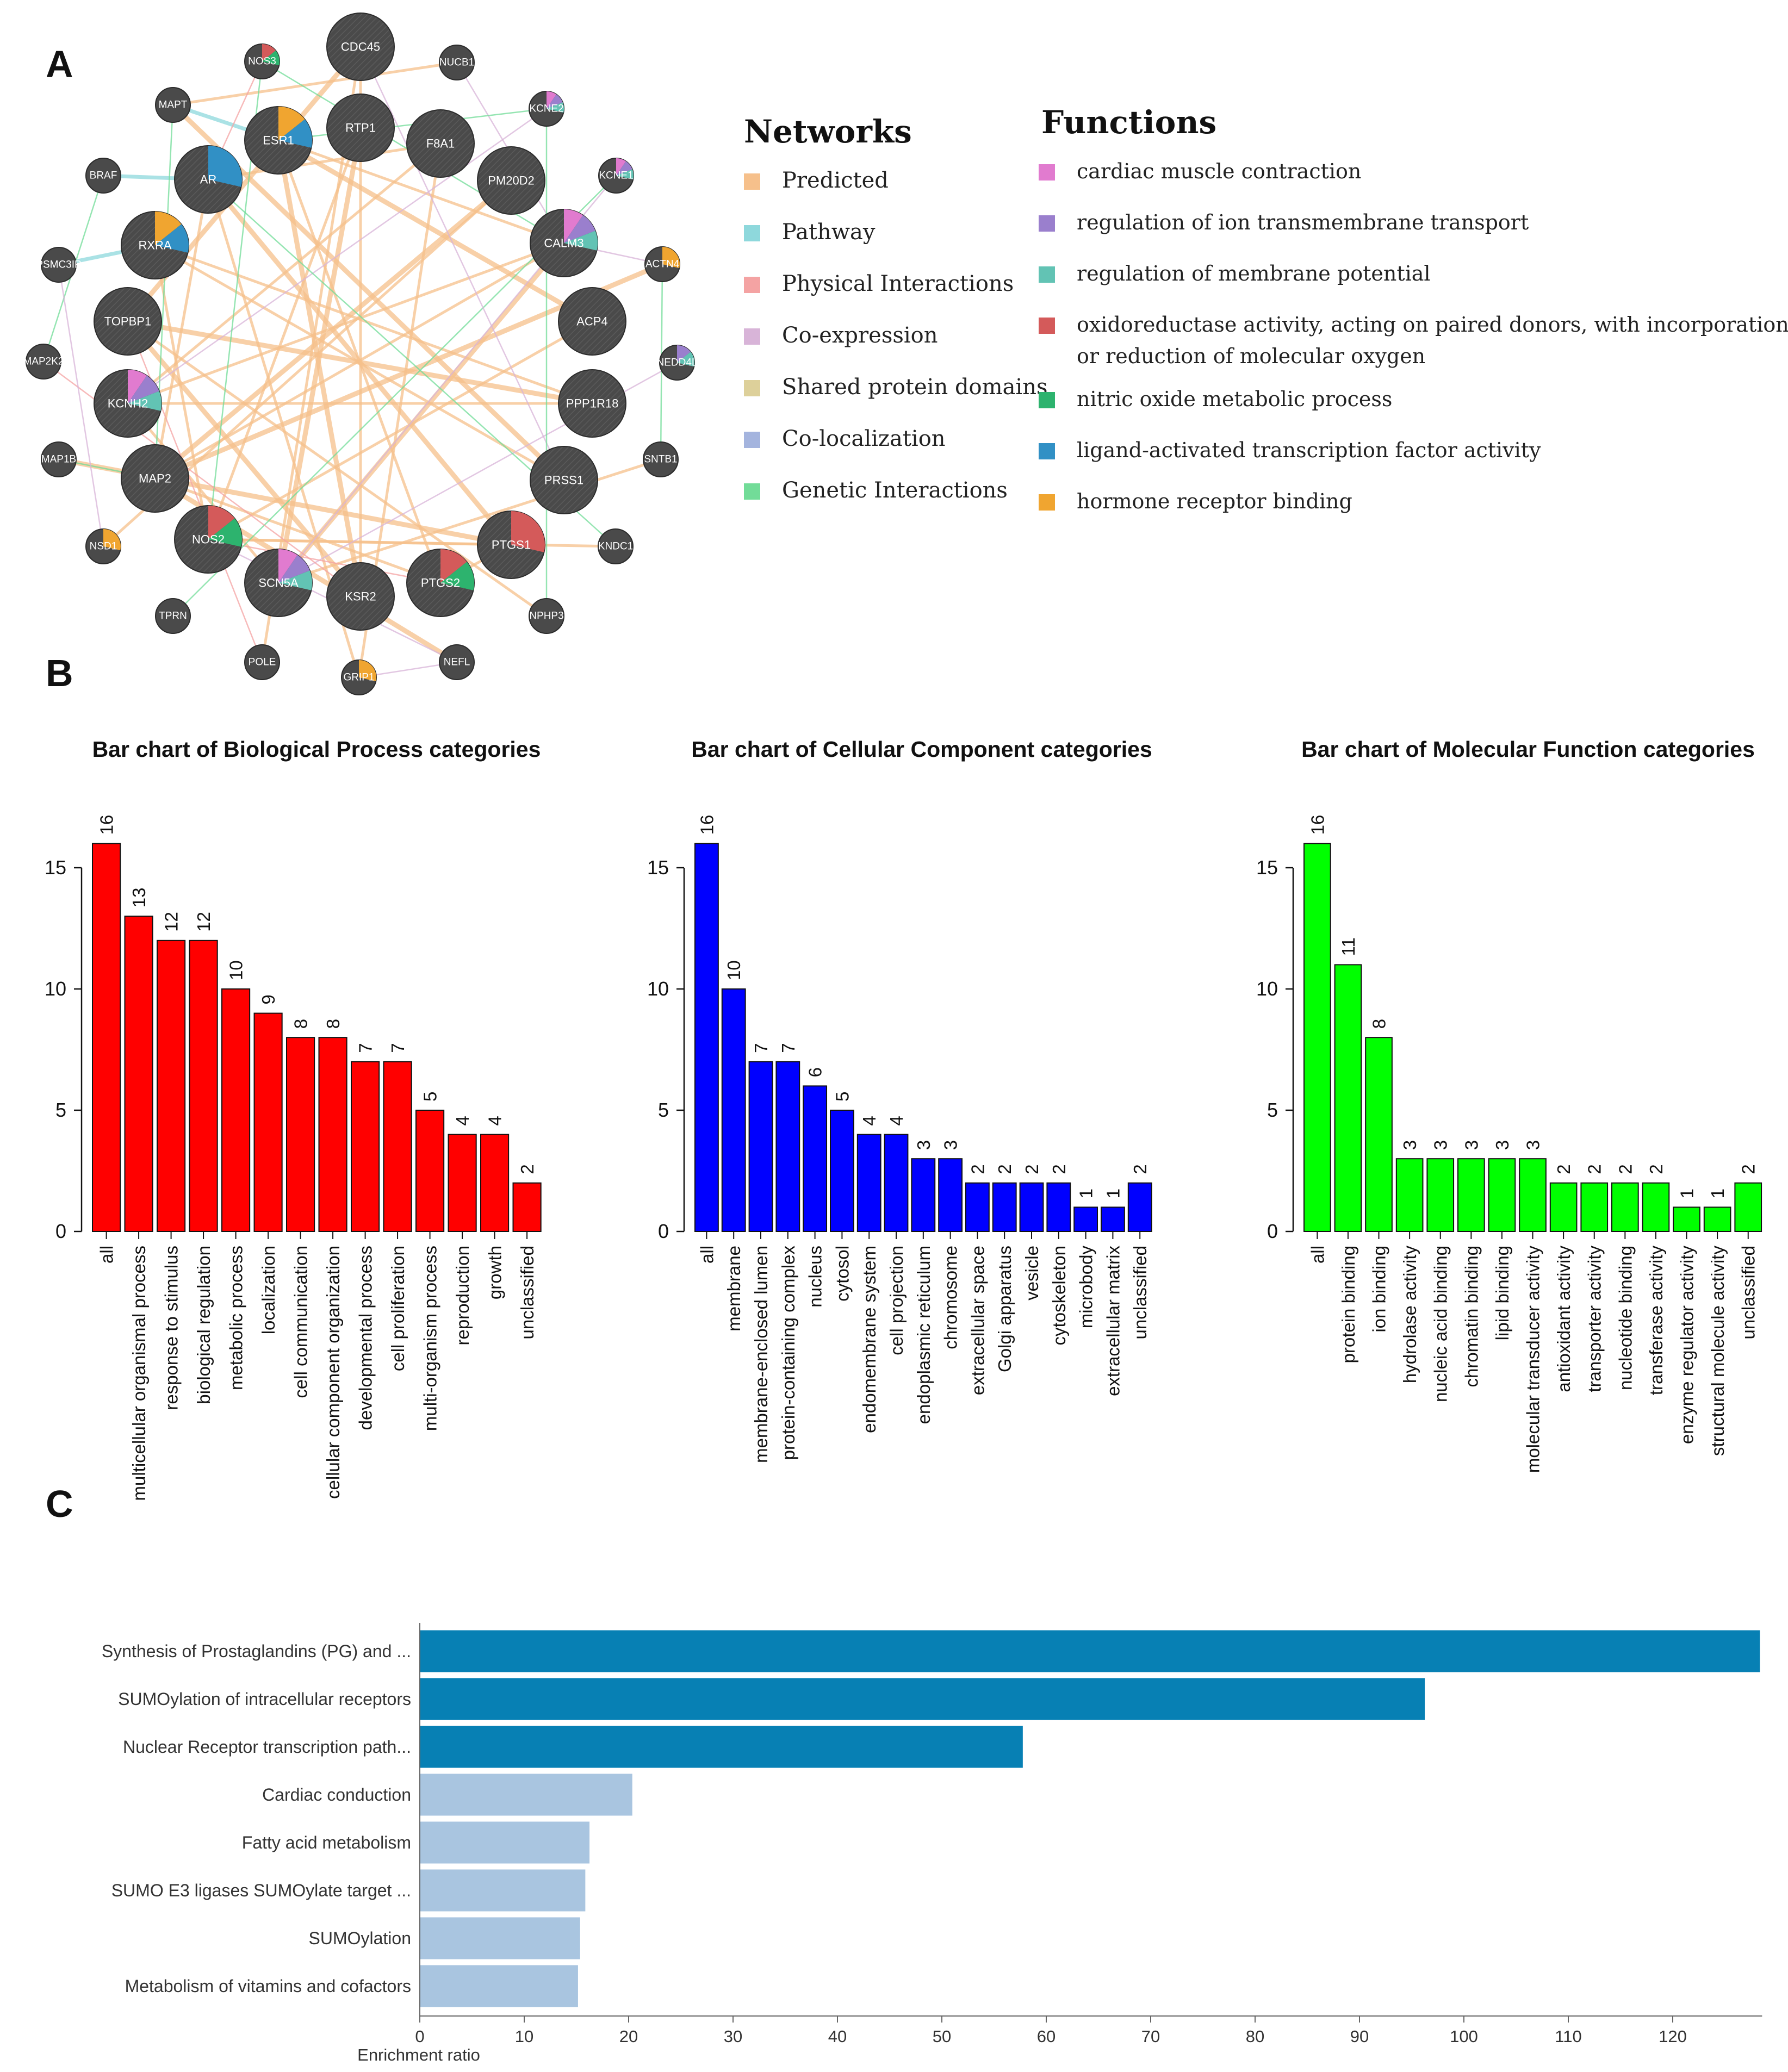 Image resolution: width=1788 pixels, height=2072 pixels. What do you see at coordinates (236, 1318) in the screenshot?
I see `category-label: metabolic process` at bounding box center [236, 1318].